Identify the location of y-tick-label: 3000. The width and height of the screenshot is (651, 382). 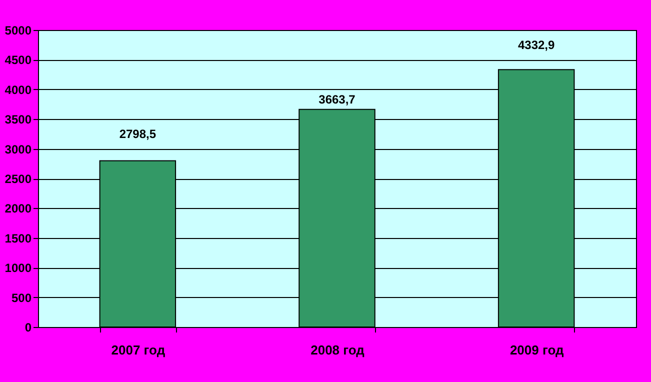
(18, 149).